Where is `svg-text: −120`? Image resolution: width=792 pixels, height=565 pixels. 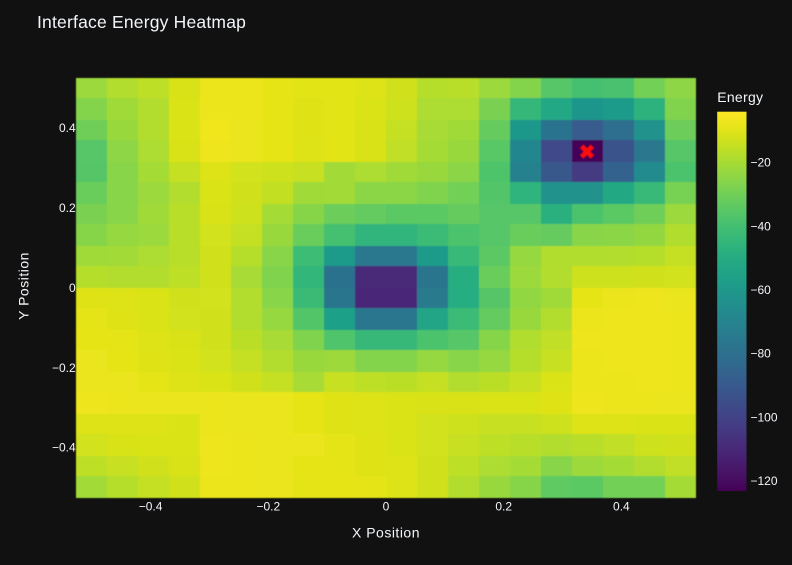 svg-text: −120 is located at coordinates (764, 481).